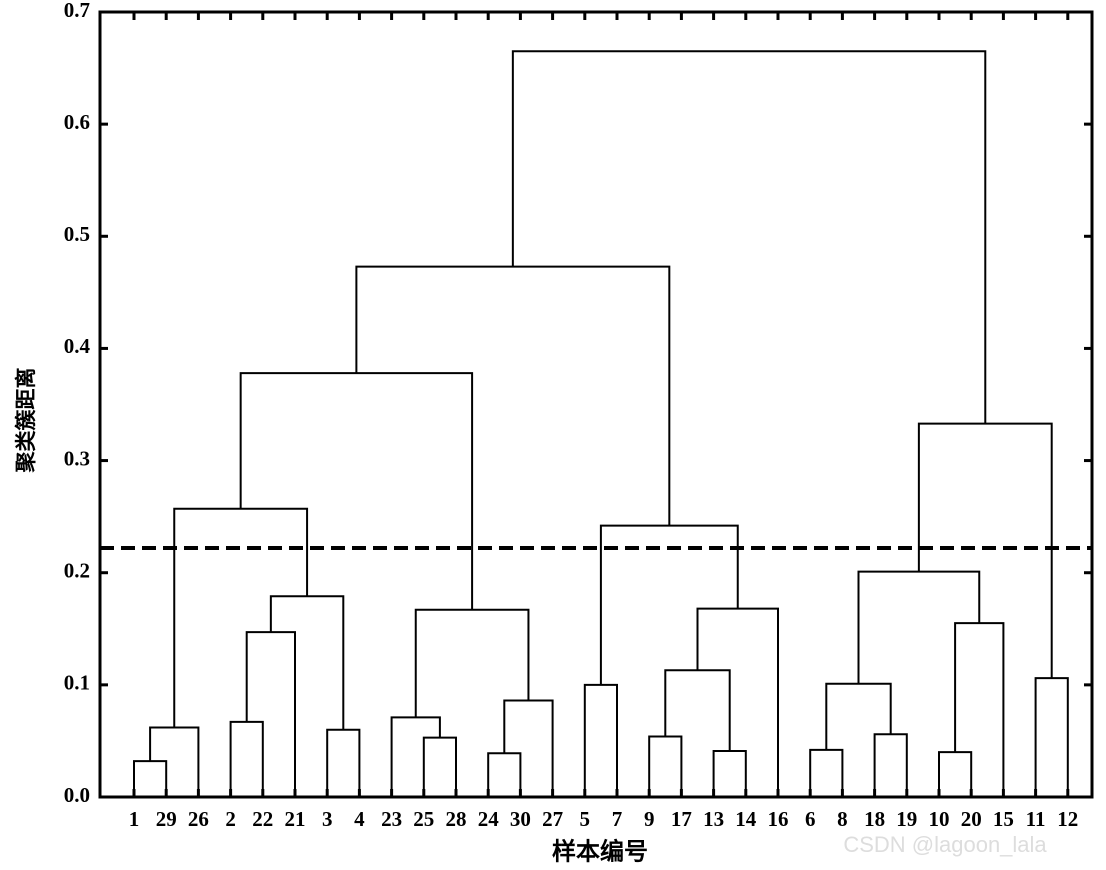  Describe the element at coordinates (649, 819) in the screenshot. I see `x-tick-label: 9` at that location.